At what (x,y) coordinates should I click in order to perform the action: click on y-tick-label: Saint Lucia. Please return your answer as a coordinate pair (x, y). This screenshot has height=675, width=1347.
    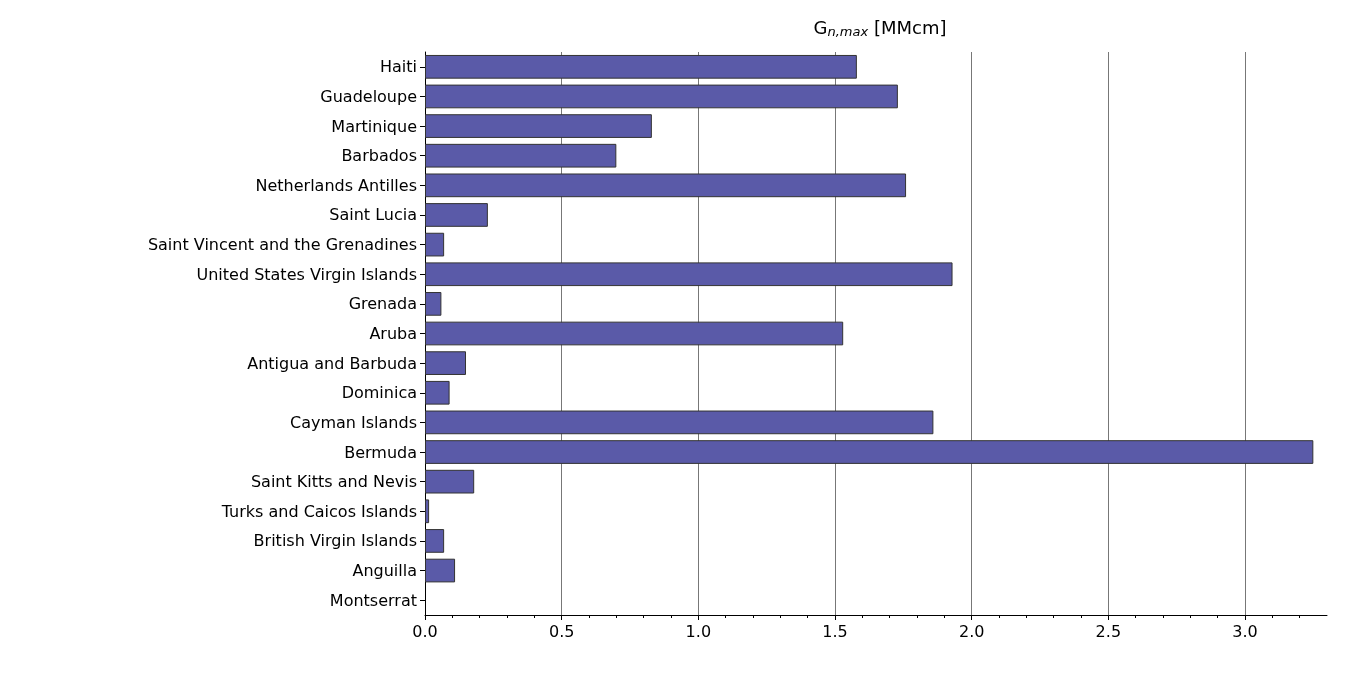
    Looking at the image, I should click on (373, 215).